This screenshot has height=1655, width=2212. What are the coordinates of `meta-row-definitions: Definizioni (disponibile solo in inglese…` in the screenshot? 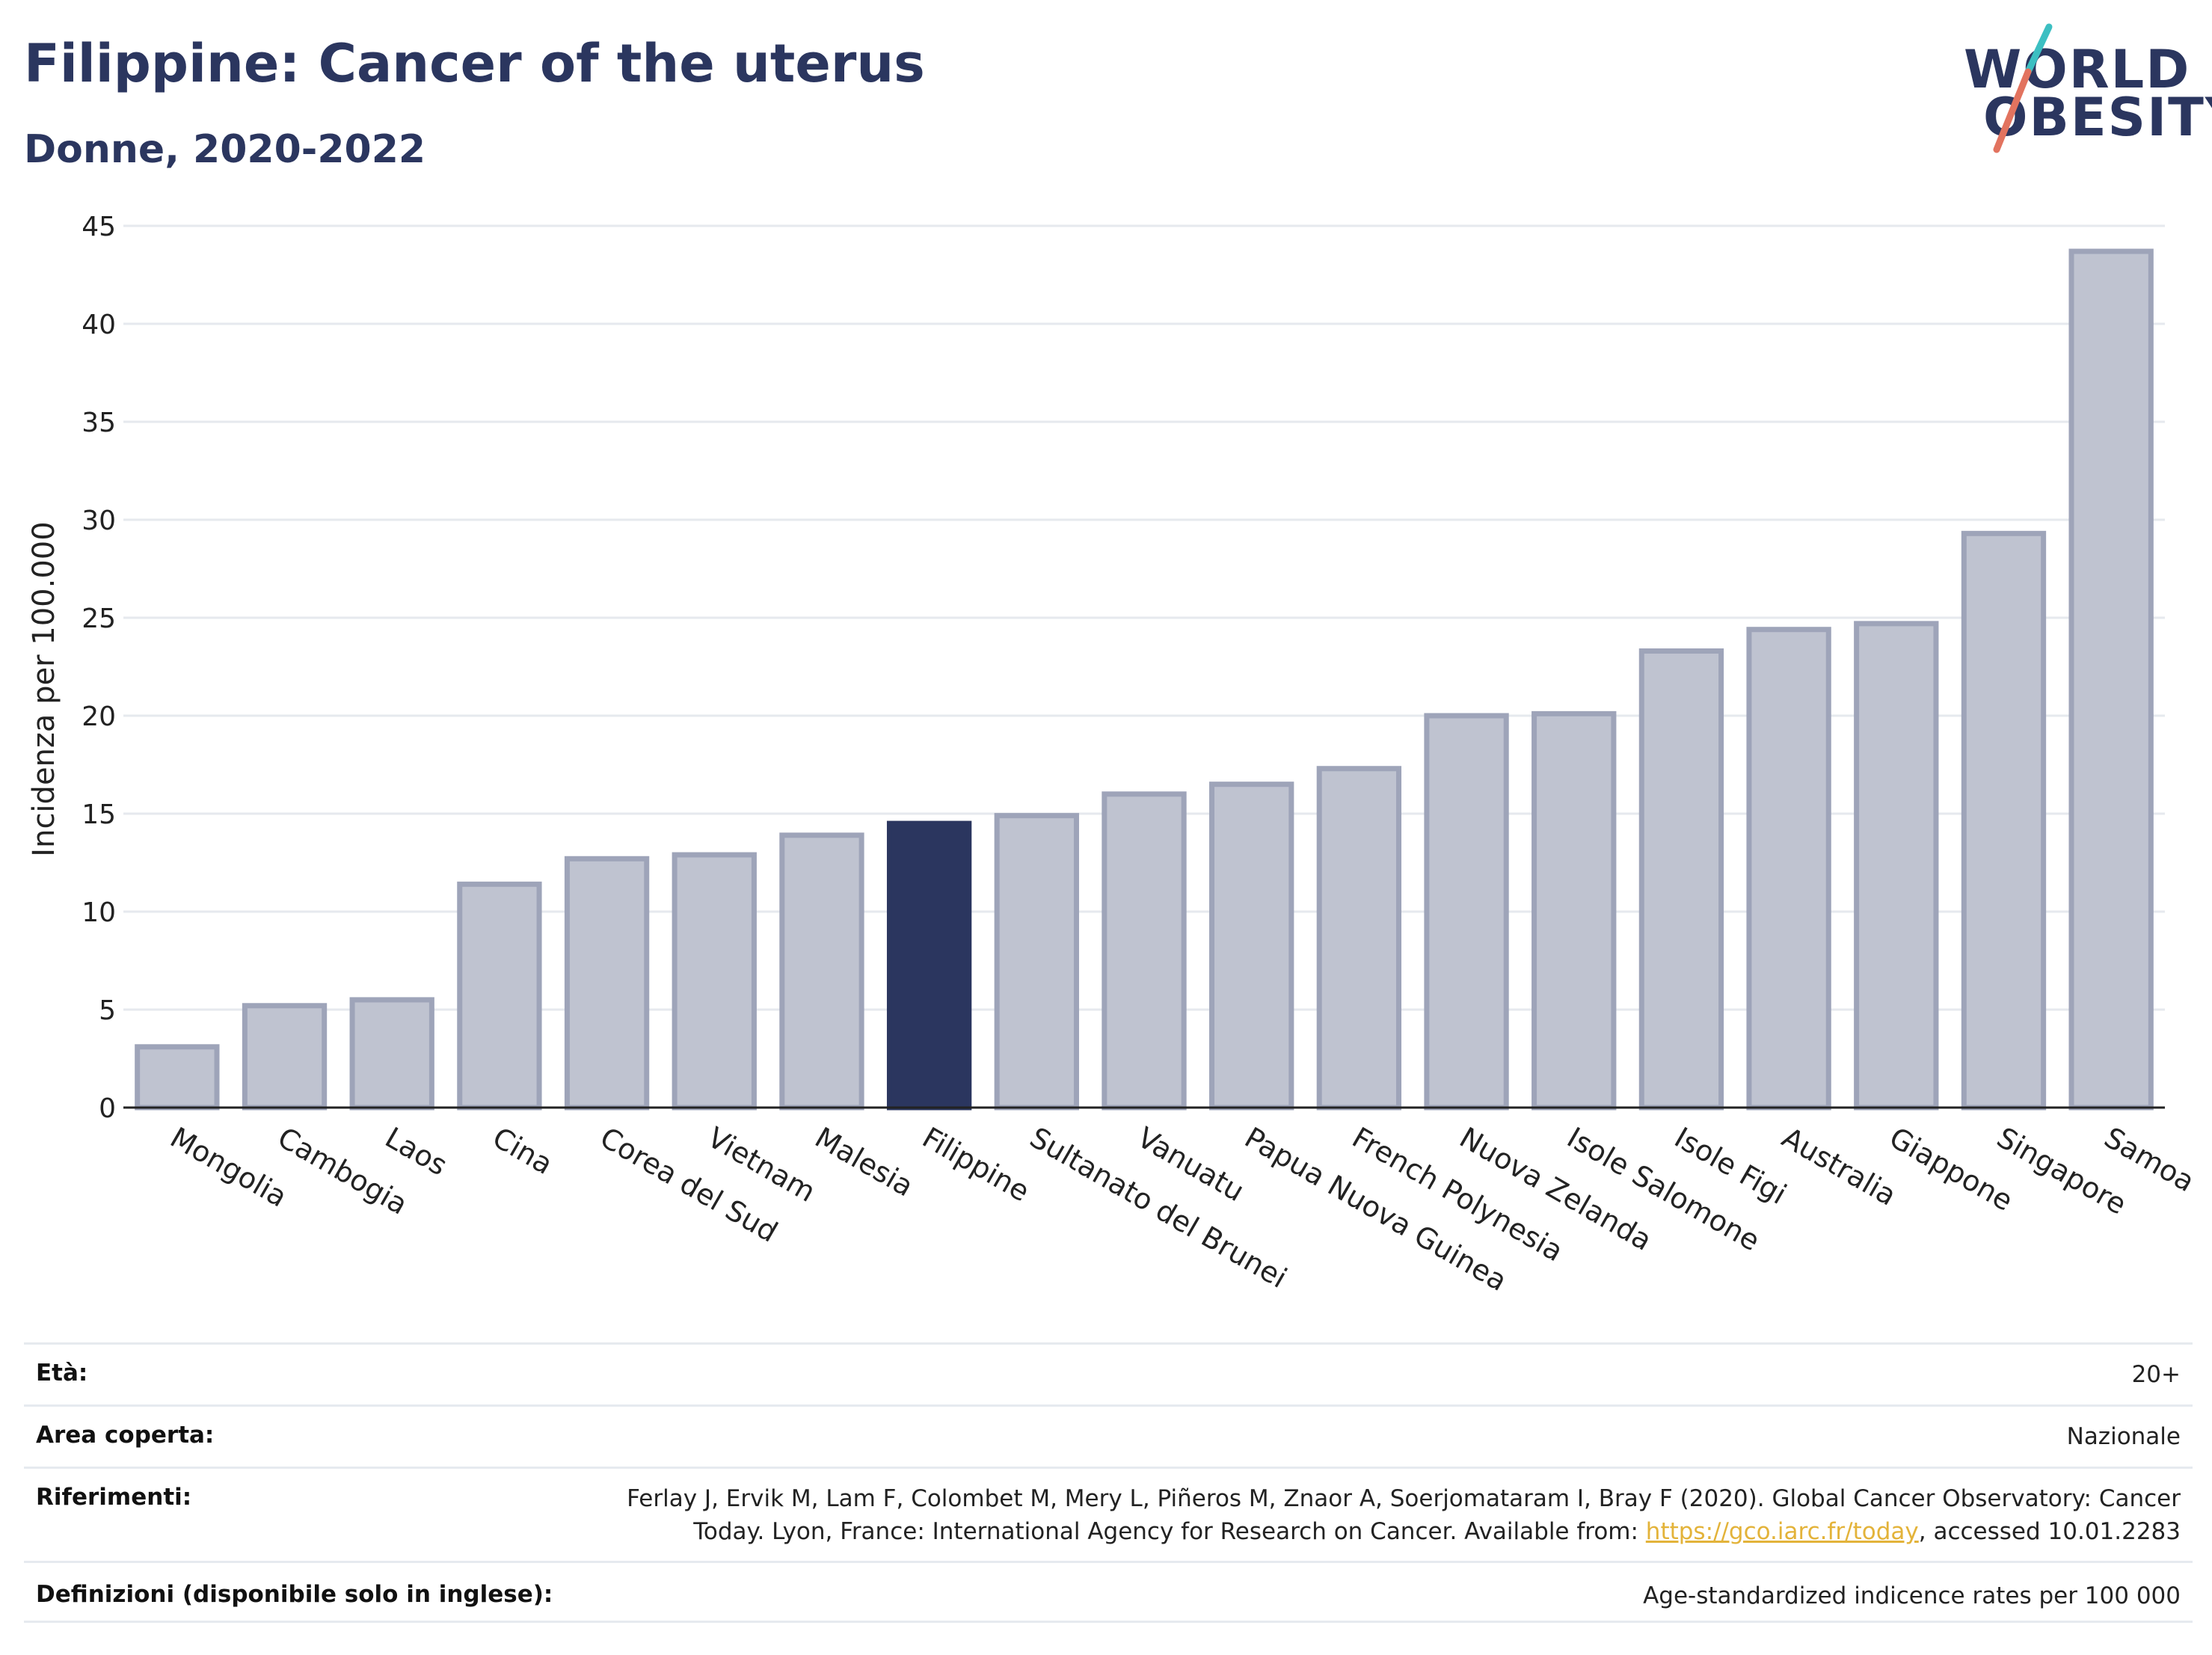 It's located at (1108, 1592).